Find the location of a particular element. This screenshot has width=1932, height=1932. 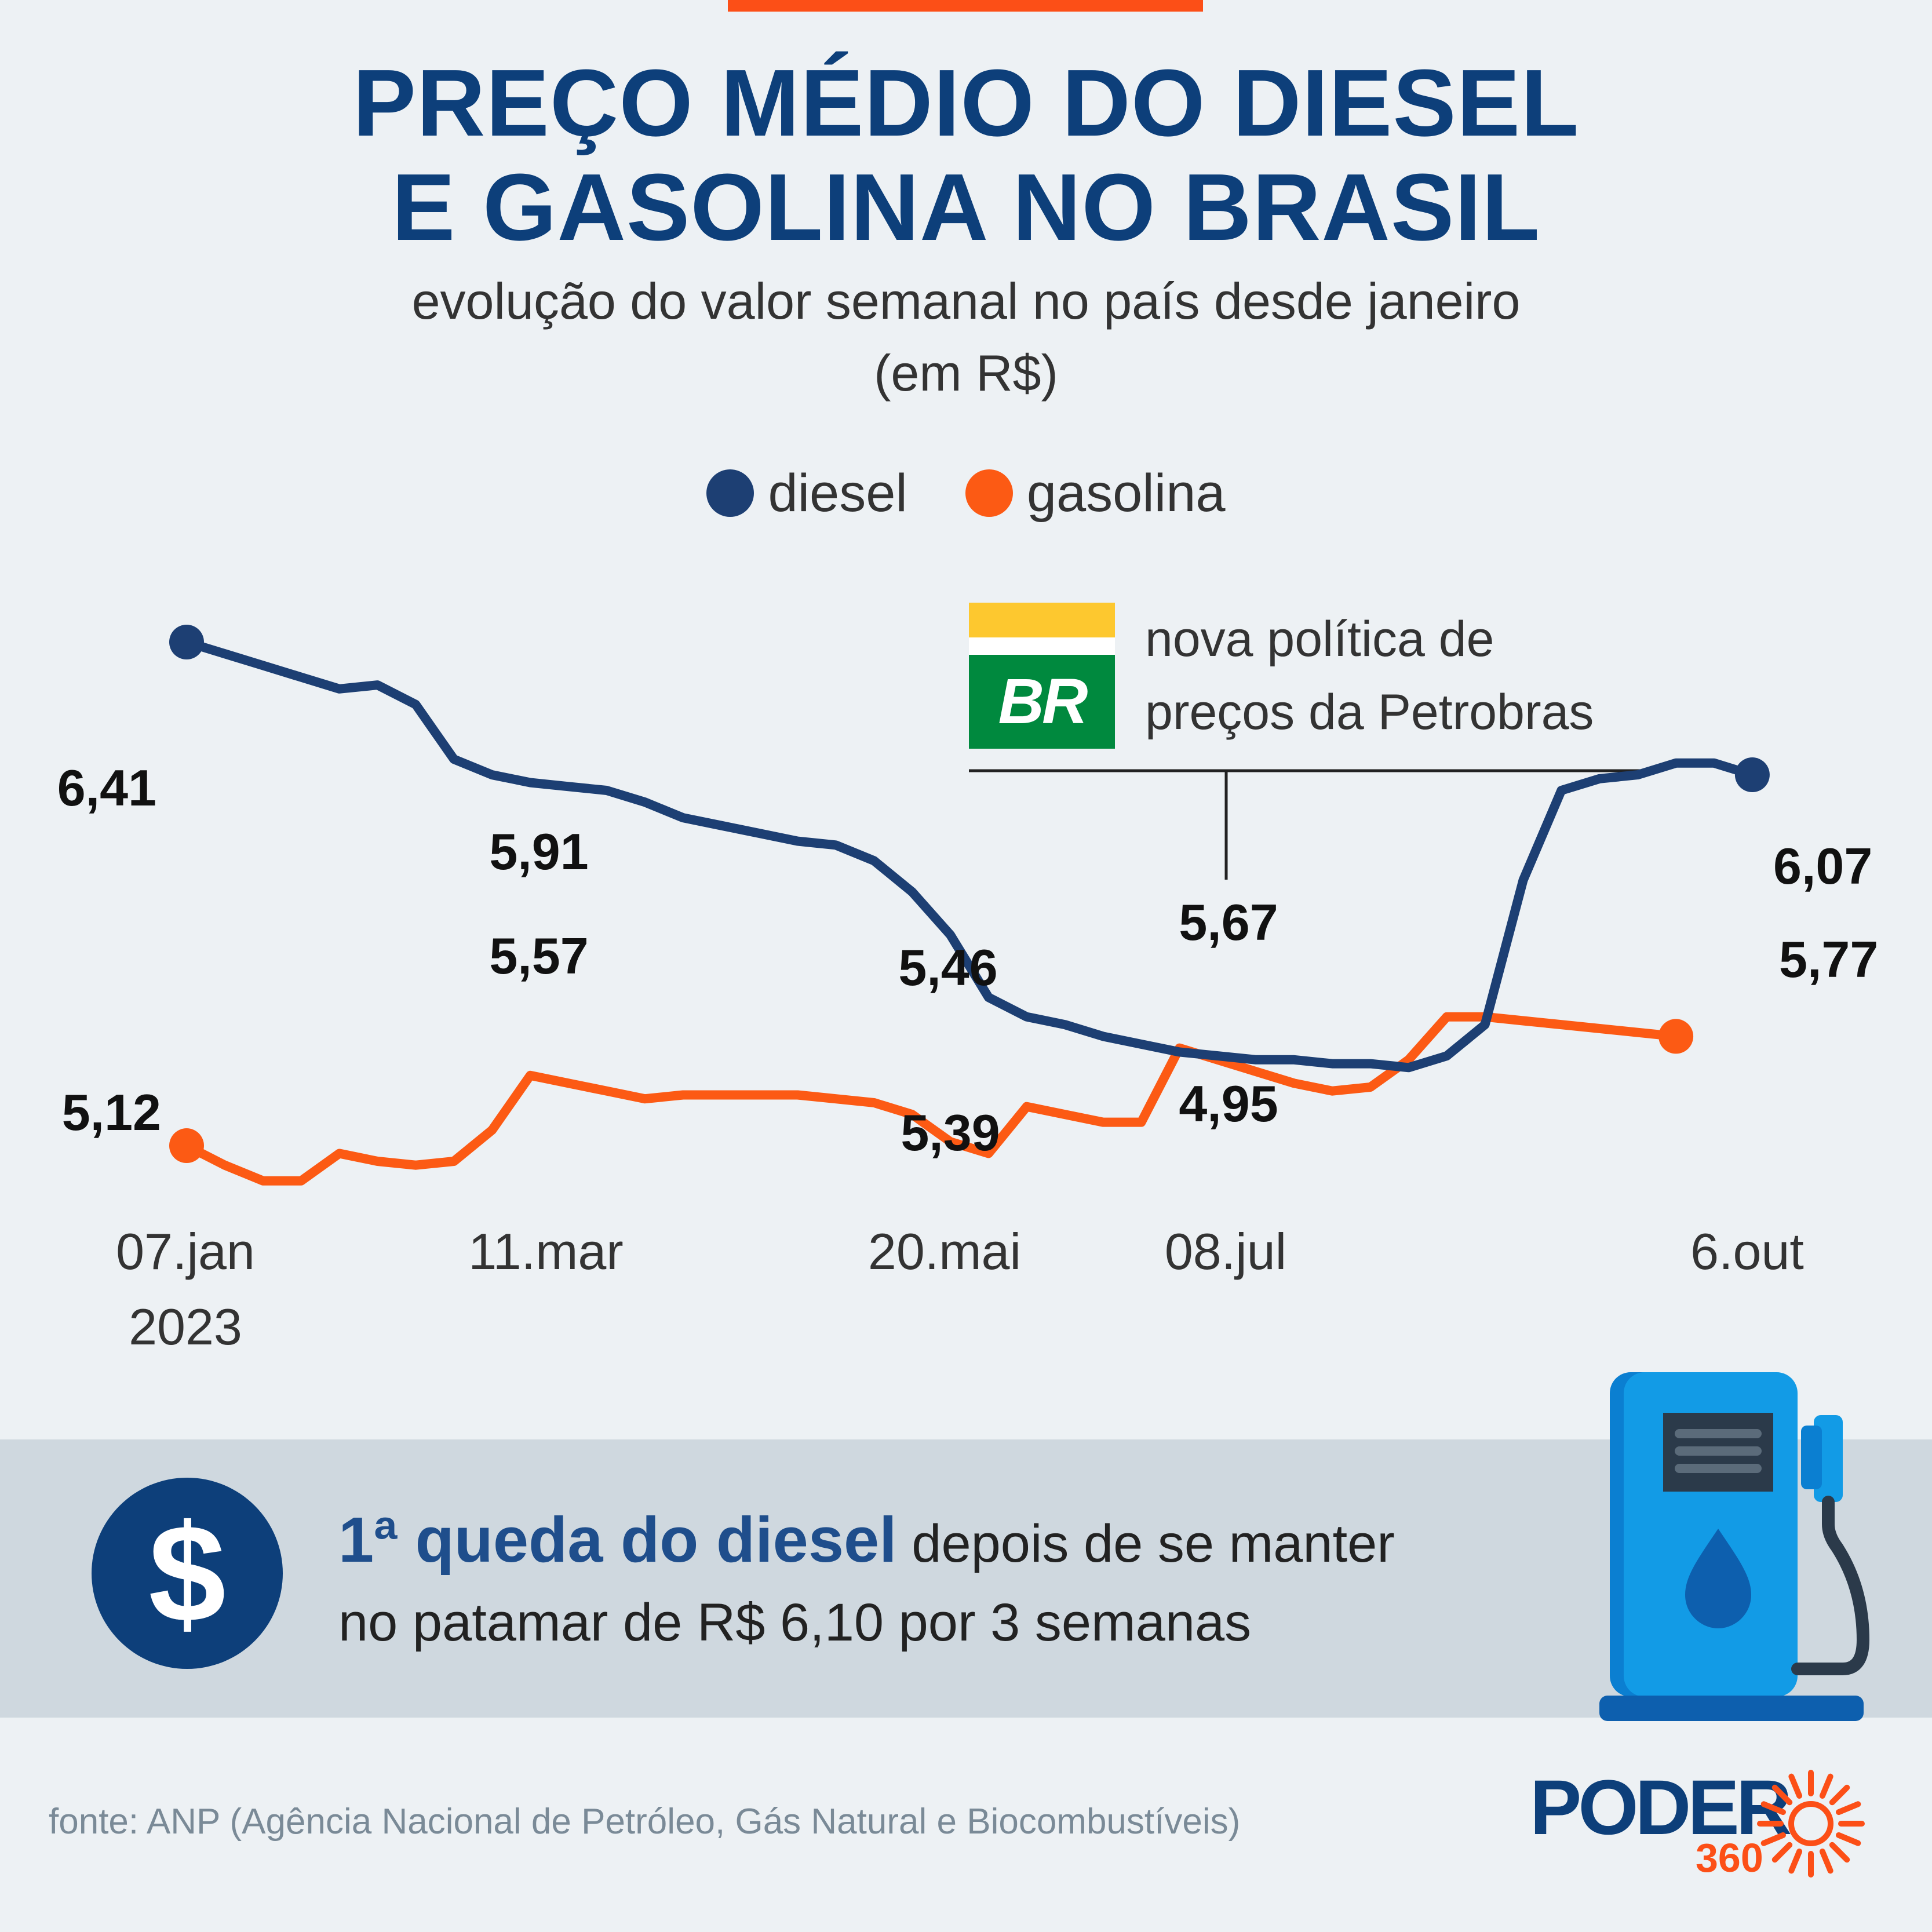

start-point-diesel is located at coordinates (187, 642).